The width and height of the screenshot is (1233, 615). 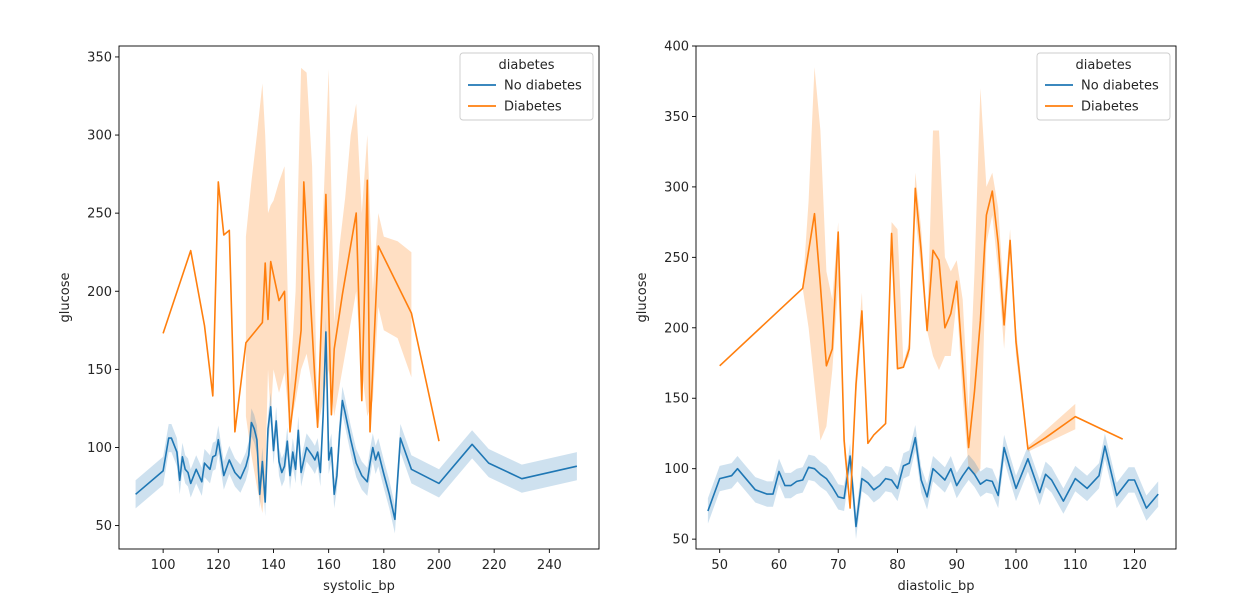 What do you see at coordinates (1075, 565) in the screenshot?
I see `x-tick-label: 110` at bounding box center [1075, 565].